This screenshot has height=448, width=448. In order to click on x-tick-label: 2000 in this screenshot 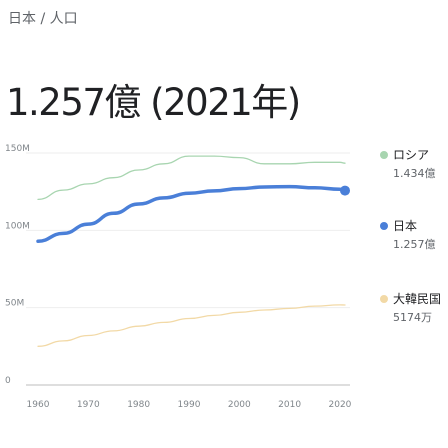, I will do `click(239, 405)`.